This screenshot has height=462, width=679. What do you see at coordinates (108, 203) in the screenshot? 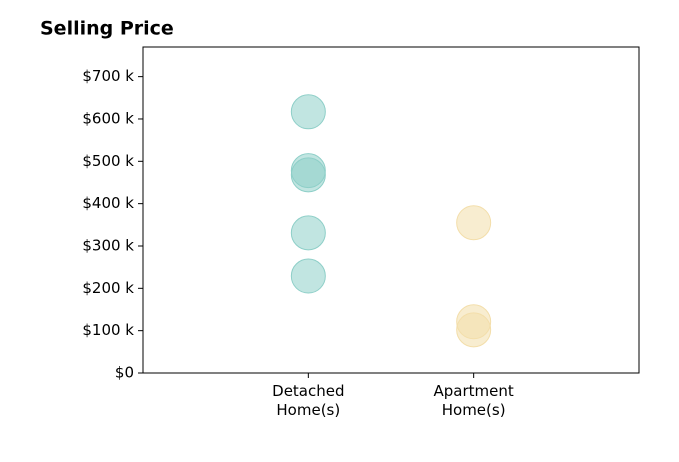
I see `y-tick-label: $400 k` at bounding box center [108, 203].